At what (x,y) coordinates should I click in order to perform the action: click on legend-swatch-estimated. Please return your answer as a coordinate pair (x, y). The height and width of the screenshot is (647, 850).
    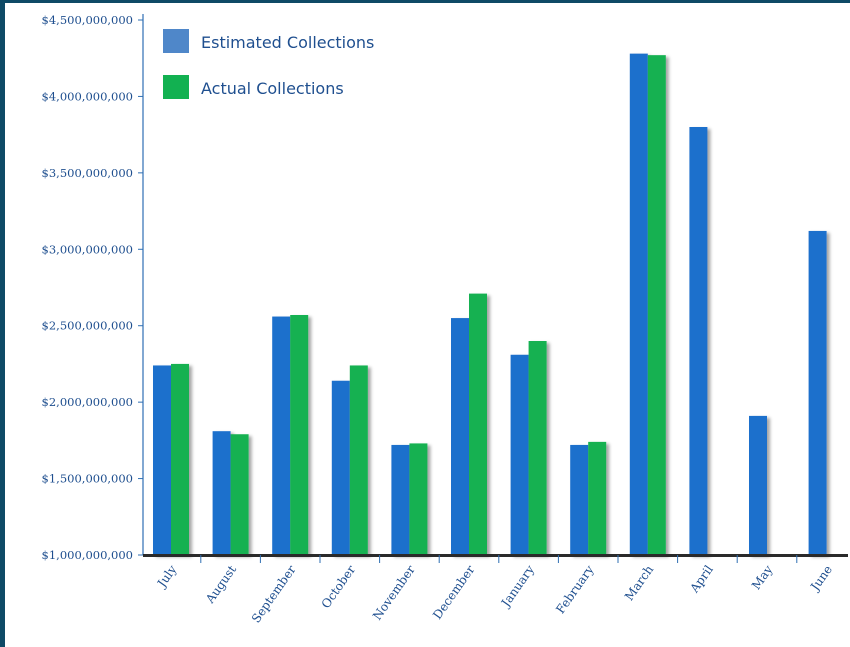
    Looking at the image, I should click on (176, 41).